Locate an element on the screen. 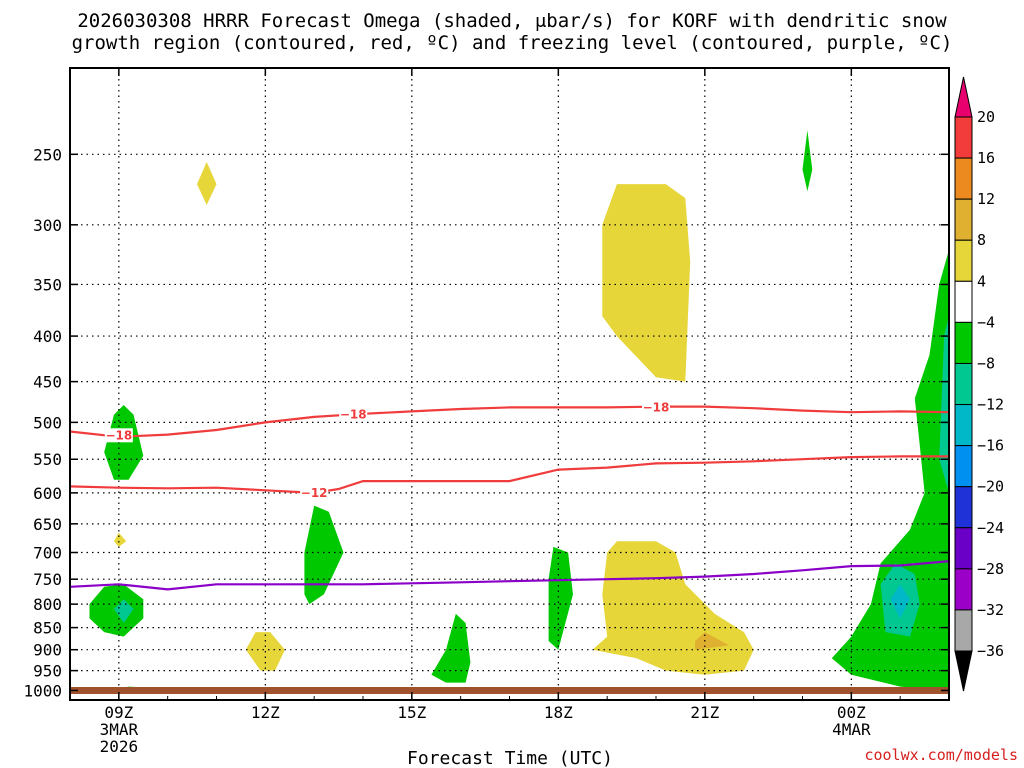 The width and height of the screenshot is (1024, 768). colorbar-label: 12 is located at coordinates (986, 199).